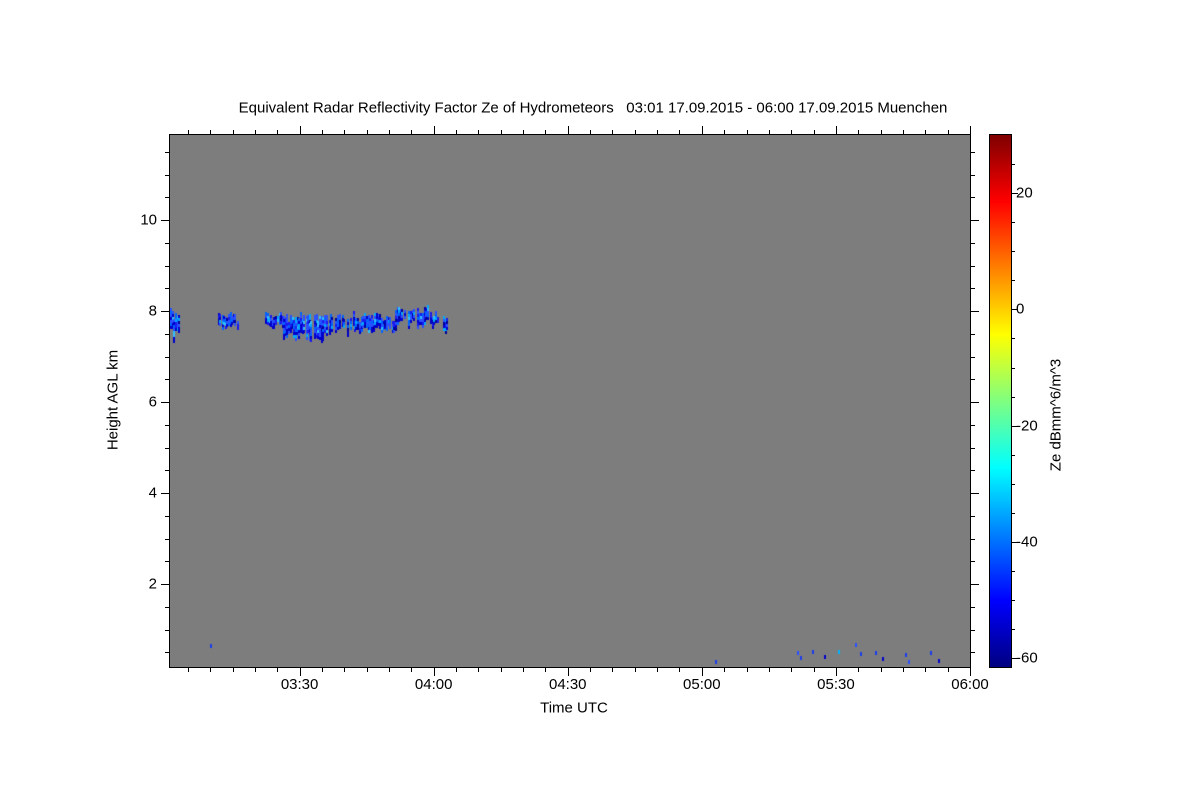  What do you see at coordinates (1024, 193) in the screenshot?
I see `colorbar-tick-label: 20` at bounding box center [1024, 193].